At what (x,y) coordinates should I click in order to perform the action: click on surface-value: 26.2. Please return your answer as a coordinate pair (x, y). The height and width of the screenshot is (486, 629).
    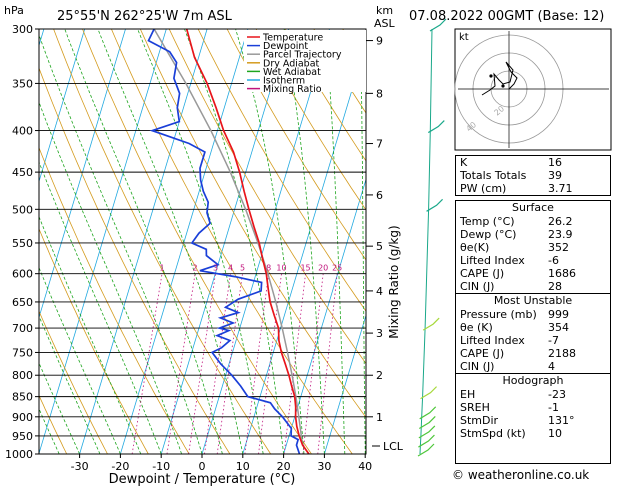
    Looking at the image, I should click on (560, 221).